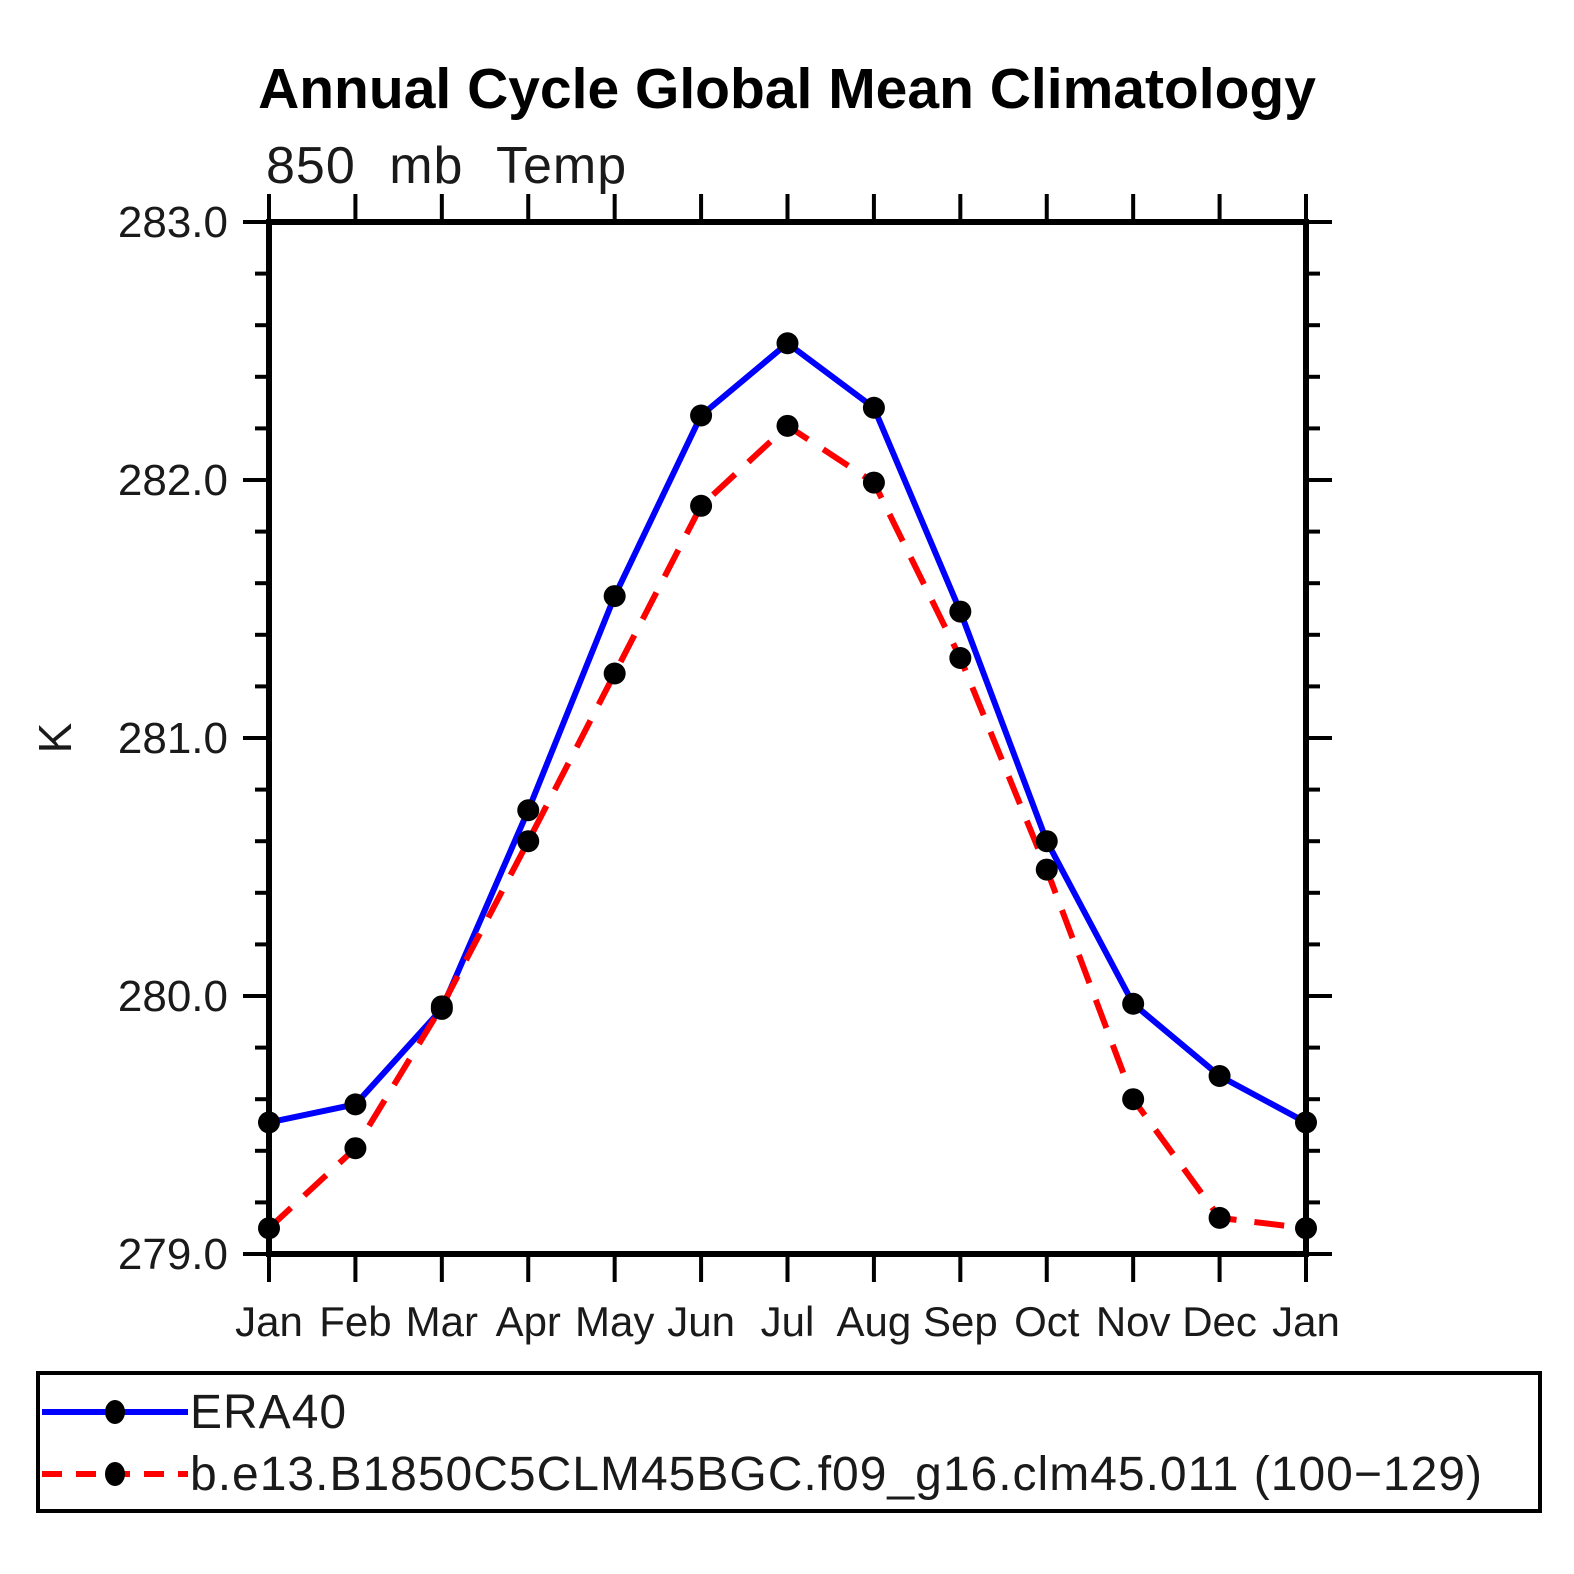 This screenshot has height=1574, width=1574. Describe the element at coordinates (442, 1321) in the screenshot. I see `x-tick-label: Mar` at that location.